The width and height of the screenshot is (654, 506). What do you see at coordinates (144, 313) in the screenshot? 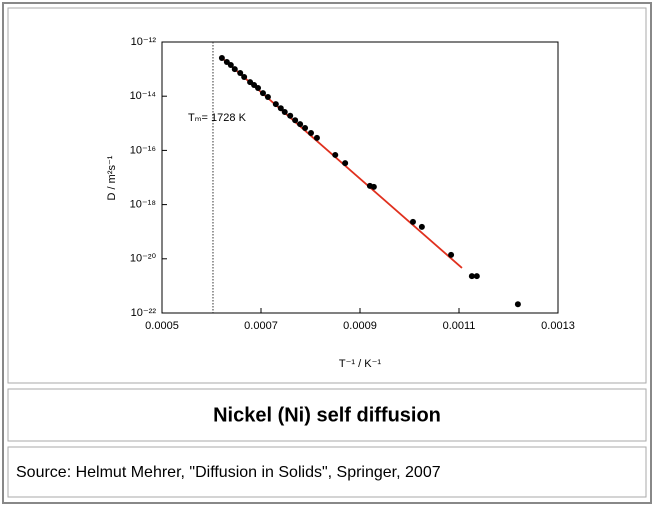
I see `y-tick-label: 10⁻²²` at bounding box center [144, 313].